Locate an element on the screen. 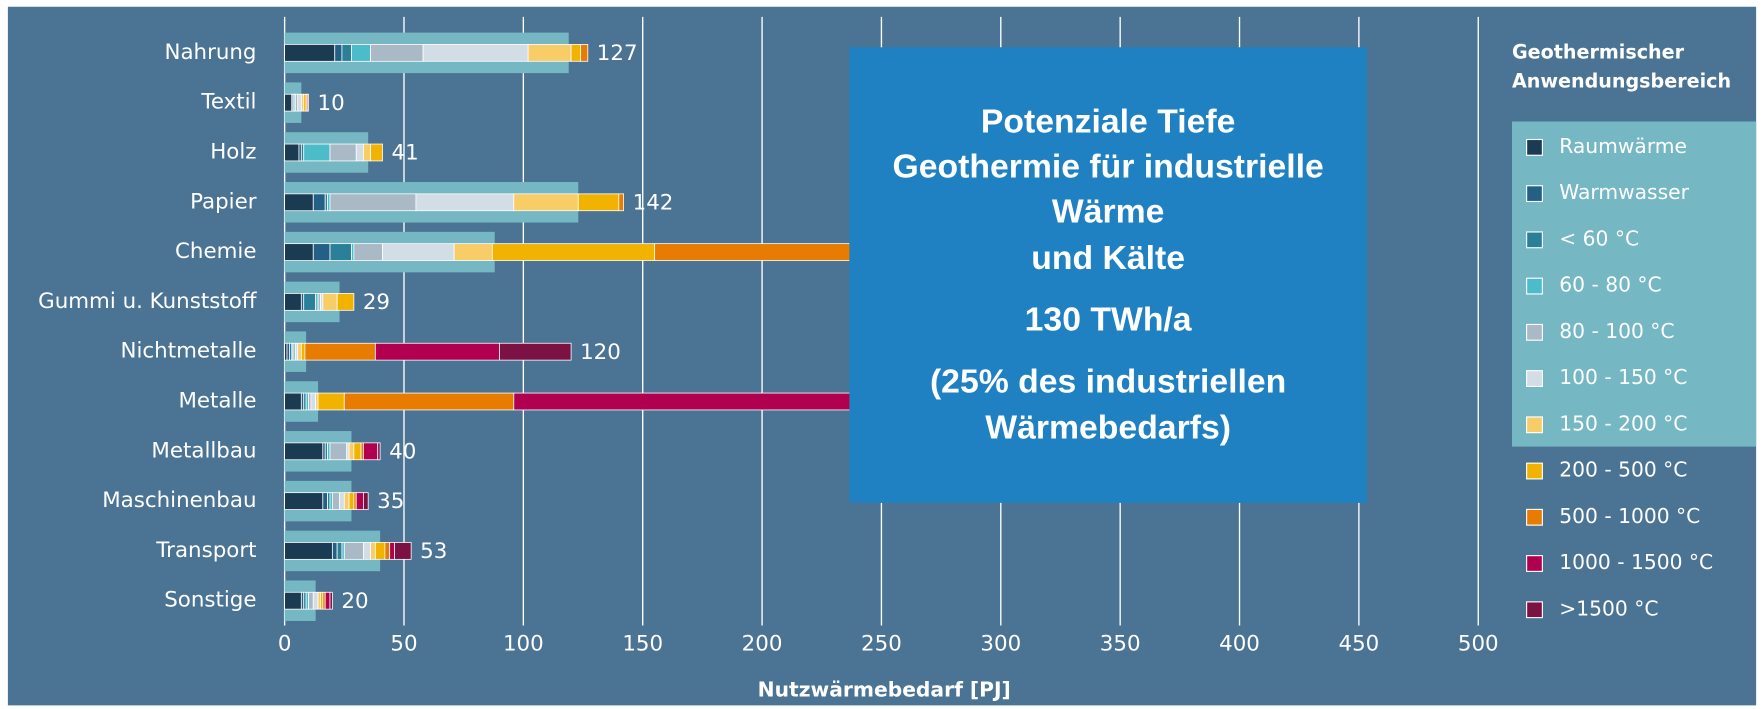 Image resolution: width=1764 pixels, height=709 pixels. legend-label: 500 - 1000 °C is located at coordinates (1629, 516).